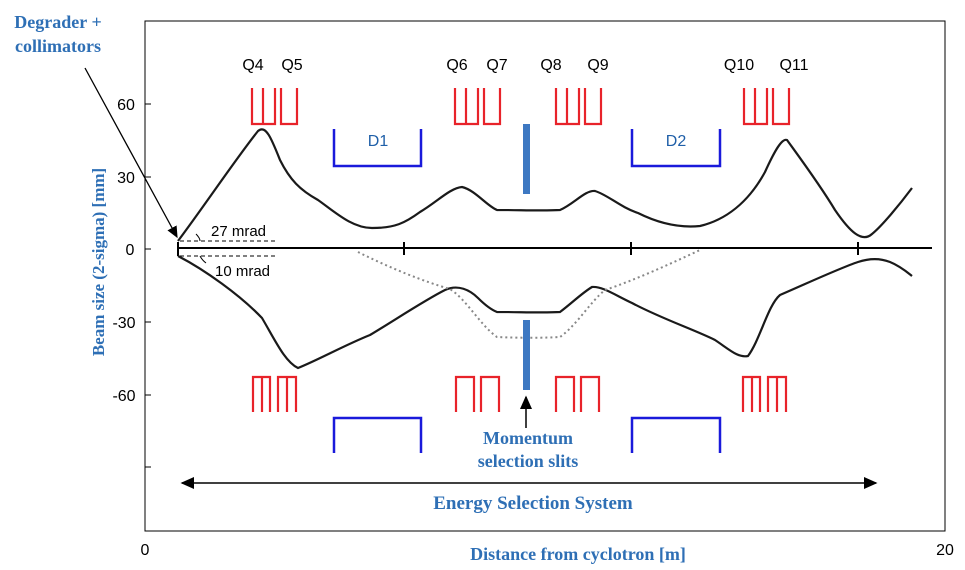 This screenshot has width=965, height=570. I want to click on lower-dipoles, so click(527, 434).